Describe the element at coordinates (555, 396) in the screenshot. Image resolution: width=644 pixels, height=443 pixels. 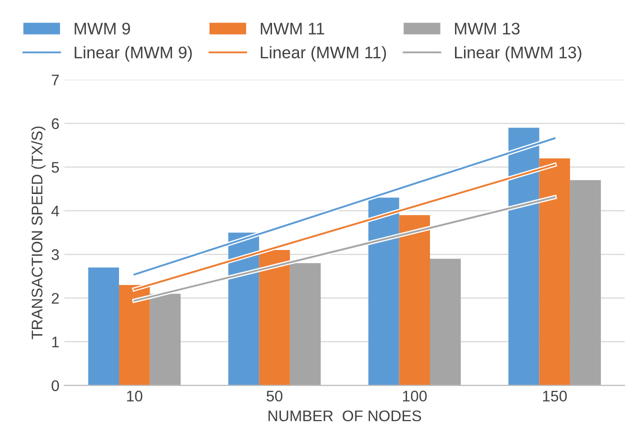
I see `x-tick-label: 150` at that location.